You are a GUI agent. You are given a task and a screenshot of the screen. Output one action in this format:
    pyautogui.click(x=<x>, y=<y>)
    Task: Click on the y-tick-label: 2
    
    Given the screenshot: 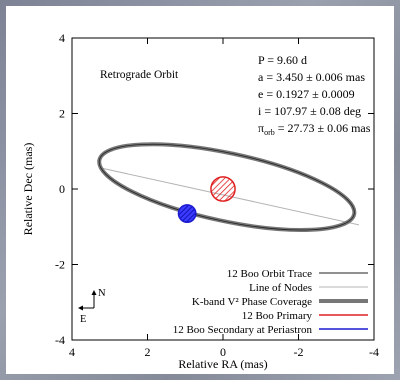 What is the action you would take?
    pyautogui.click(x=62, y=114)
    